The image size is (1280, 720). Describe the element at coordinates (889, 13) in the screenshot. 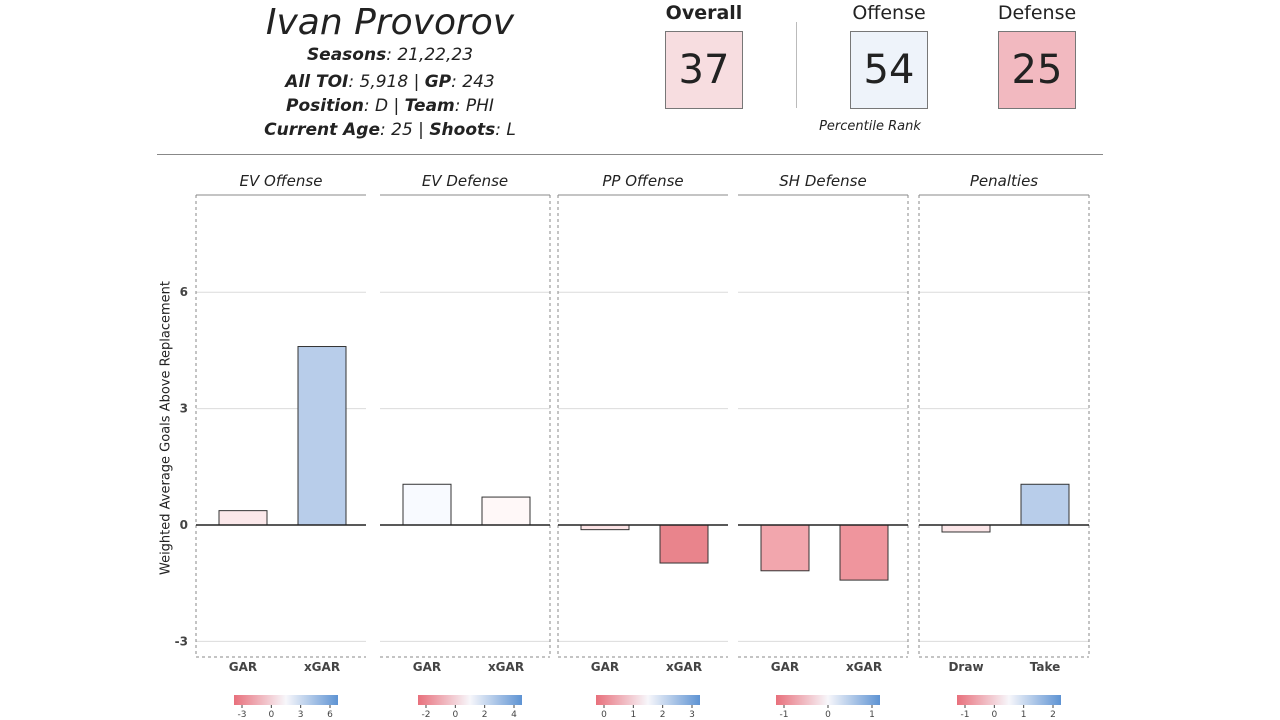

I see `offense-rank-label: Offense` at that location.